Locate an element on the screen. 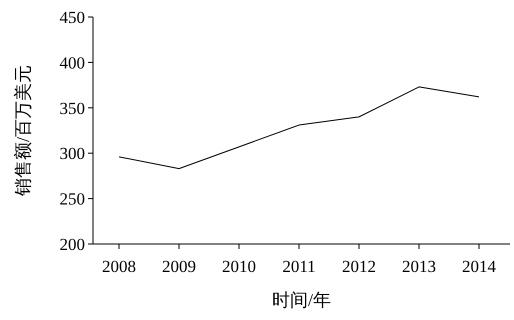 The height and width of the screenshot is (320, 514). x-tick-label: 2014 is located at coordinates (479, 266).